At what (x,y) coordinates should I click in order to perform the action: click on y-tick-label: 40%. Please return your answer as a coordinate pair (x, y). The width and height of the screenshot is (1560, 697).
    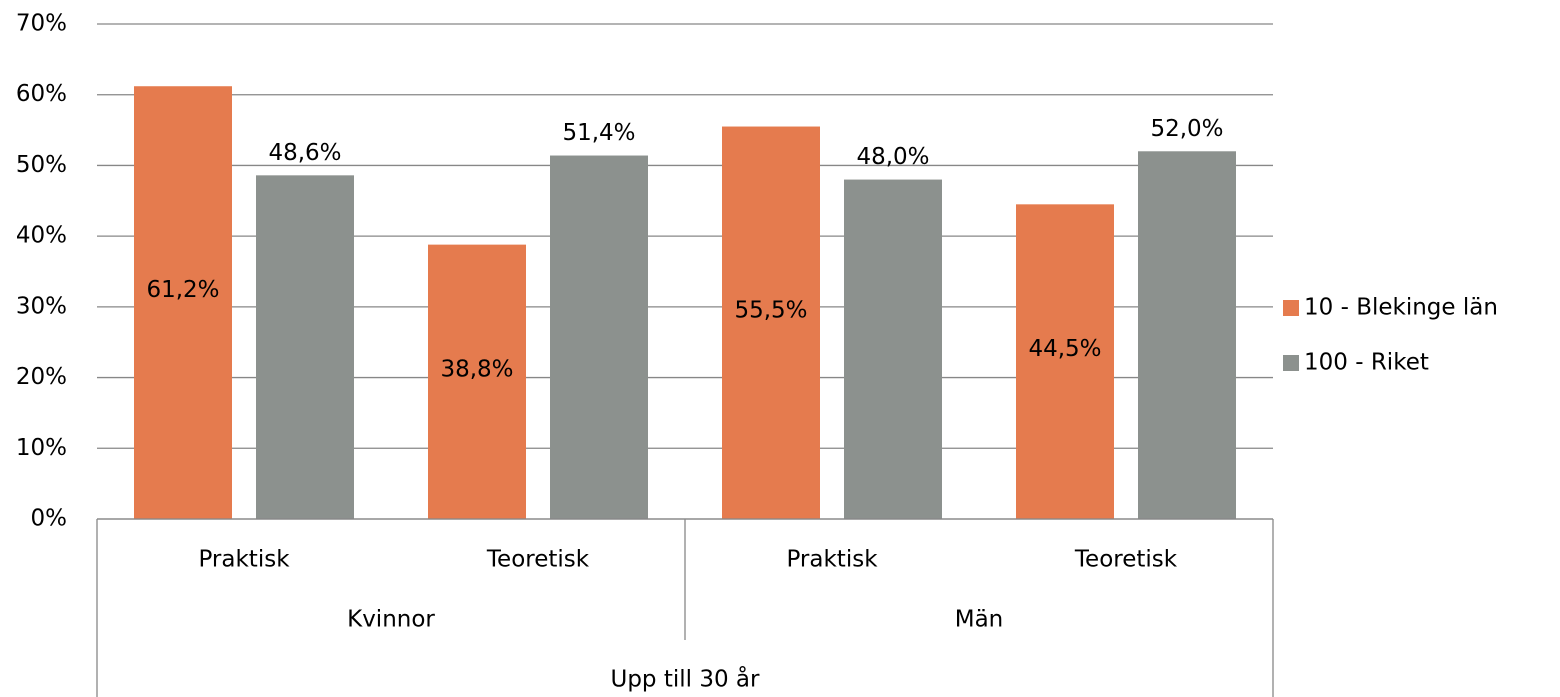
    Looking at the image, I should click on (41, 236).